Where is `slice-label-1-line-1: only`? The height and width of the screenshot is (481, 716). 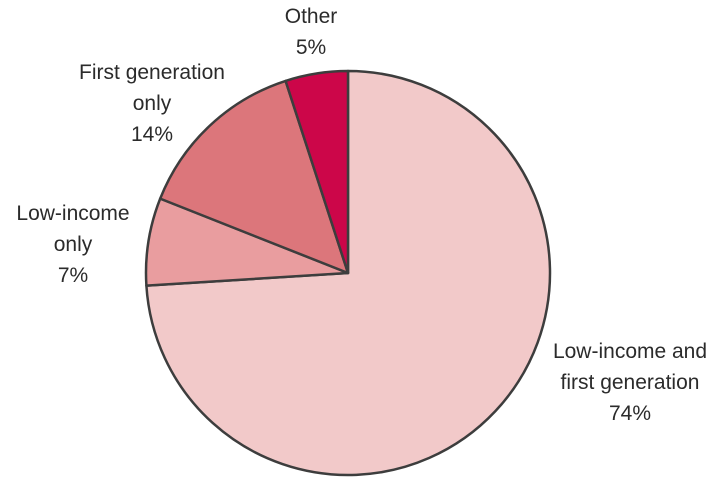
slice-label-1-line-1: only is located at coordinates (73, 244).